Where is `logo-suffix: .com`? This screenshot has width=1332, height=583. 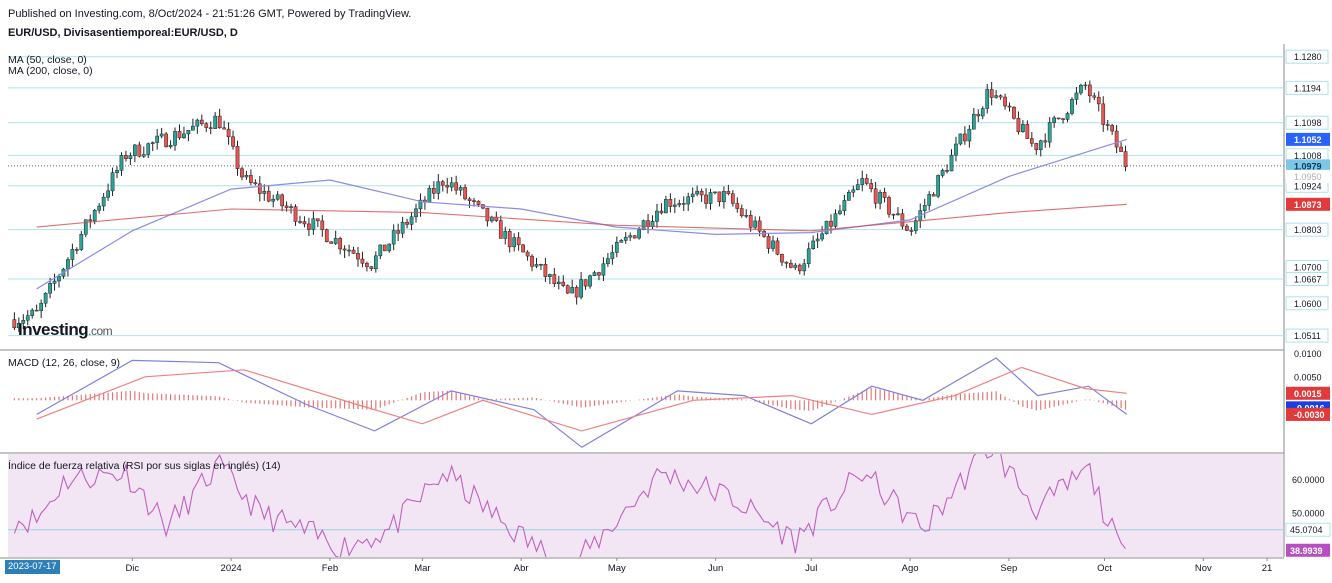 logo-suffix: .com is located at coordinates (100, 331).